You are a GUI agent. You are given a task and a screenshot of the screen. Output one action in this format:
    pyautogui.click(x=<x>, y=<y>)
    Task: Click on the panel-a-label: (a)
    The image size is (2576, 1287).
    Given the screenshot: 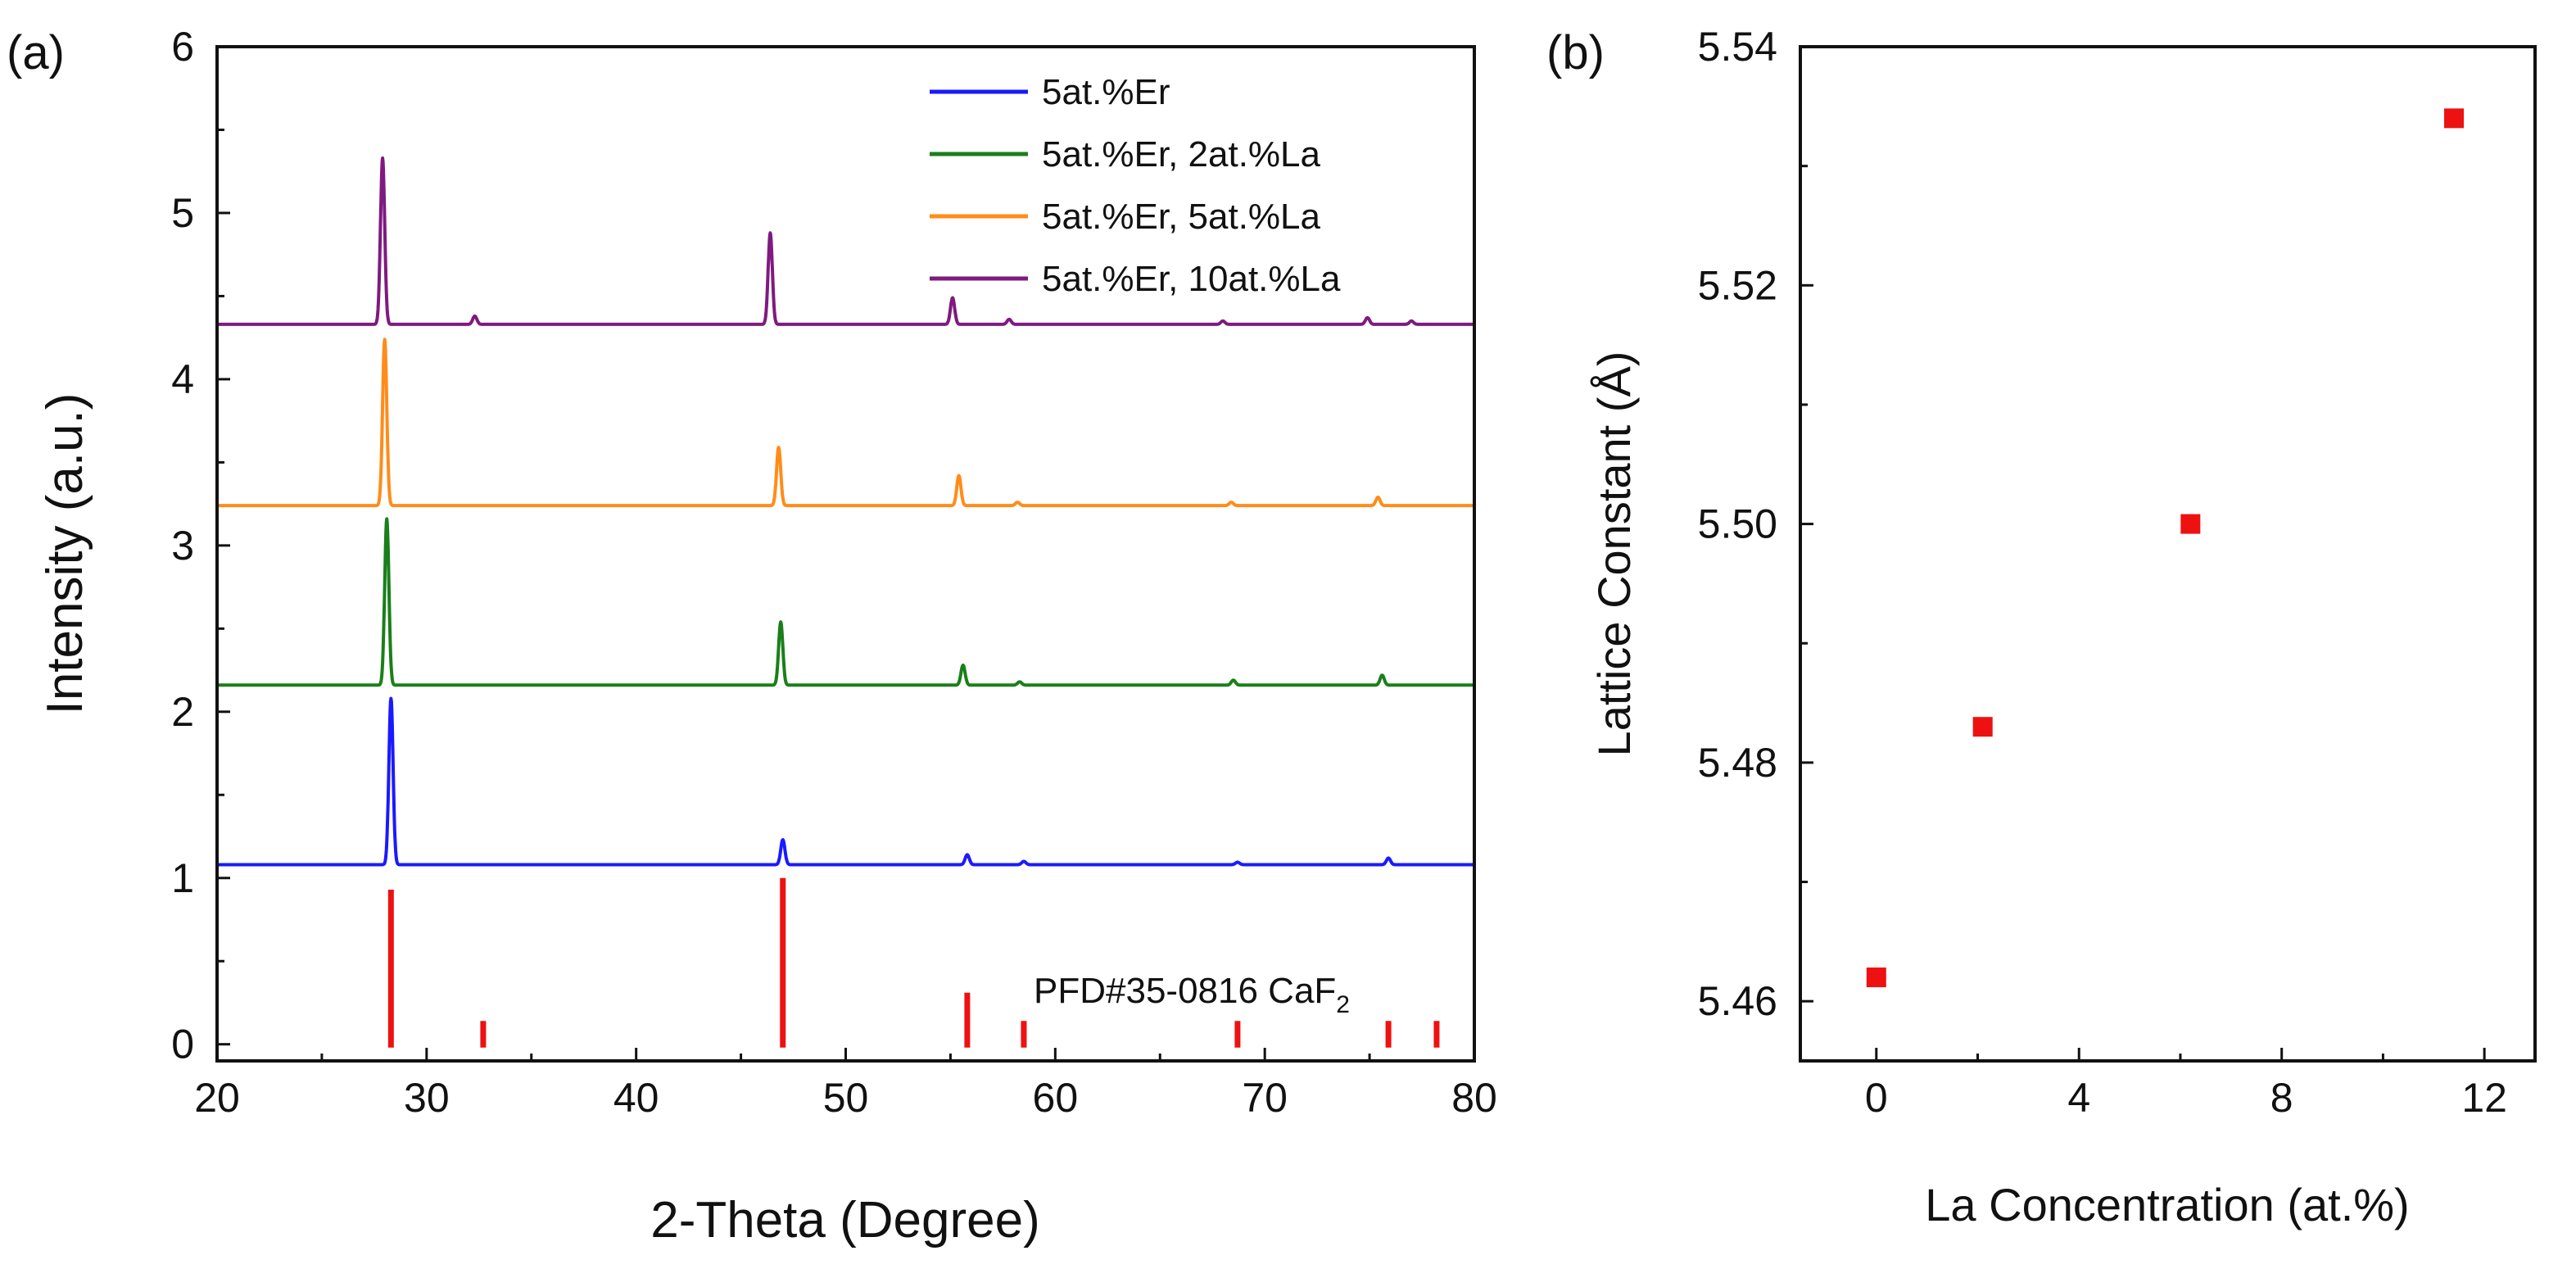 What is the action you would take?
    pyautogui.click(x=36, y=52)
    